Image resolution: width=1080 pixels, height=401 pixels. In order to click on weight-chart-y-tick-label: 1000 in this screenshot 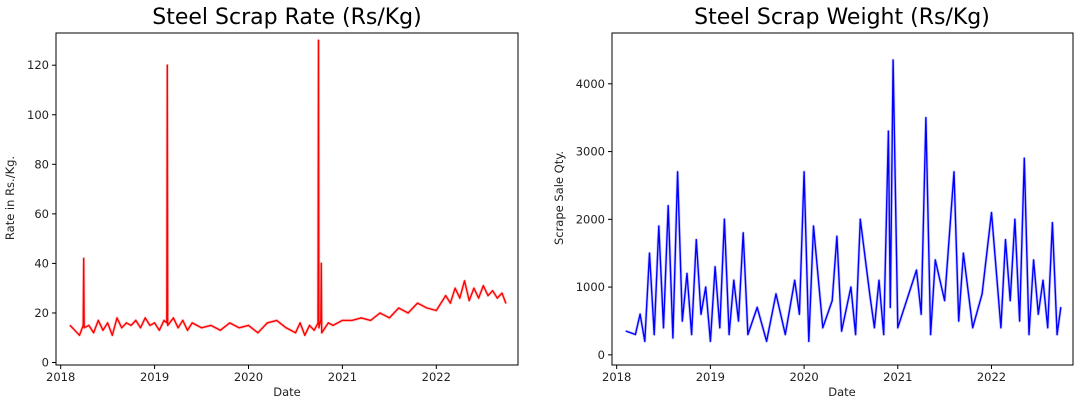, I will do `click(590, 287)`.